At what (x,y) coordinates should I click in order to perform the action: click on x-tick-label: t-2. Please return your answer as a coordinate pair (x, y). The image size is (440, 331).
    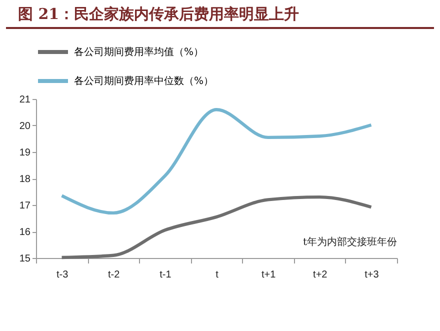
    Looking at the image, I should click on (114, 275).